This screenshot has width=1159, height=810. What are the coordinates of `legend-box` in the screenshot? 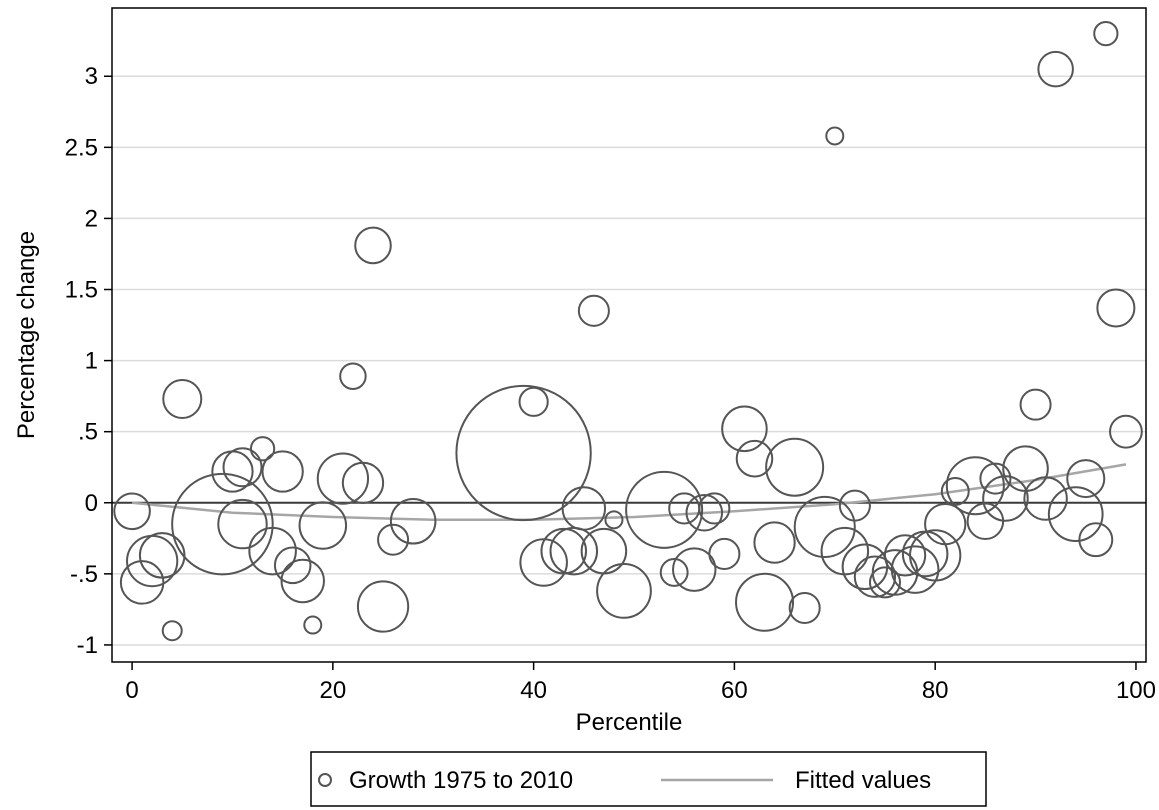 It's located at (648, 779).